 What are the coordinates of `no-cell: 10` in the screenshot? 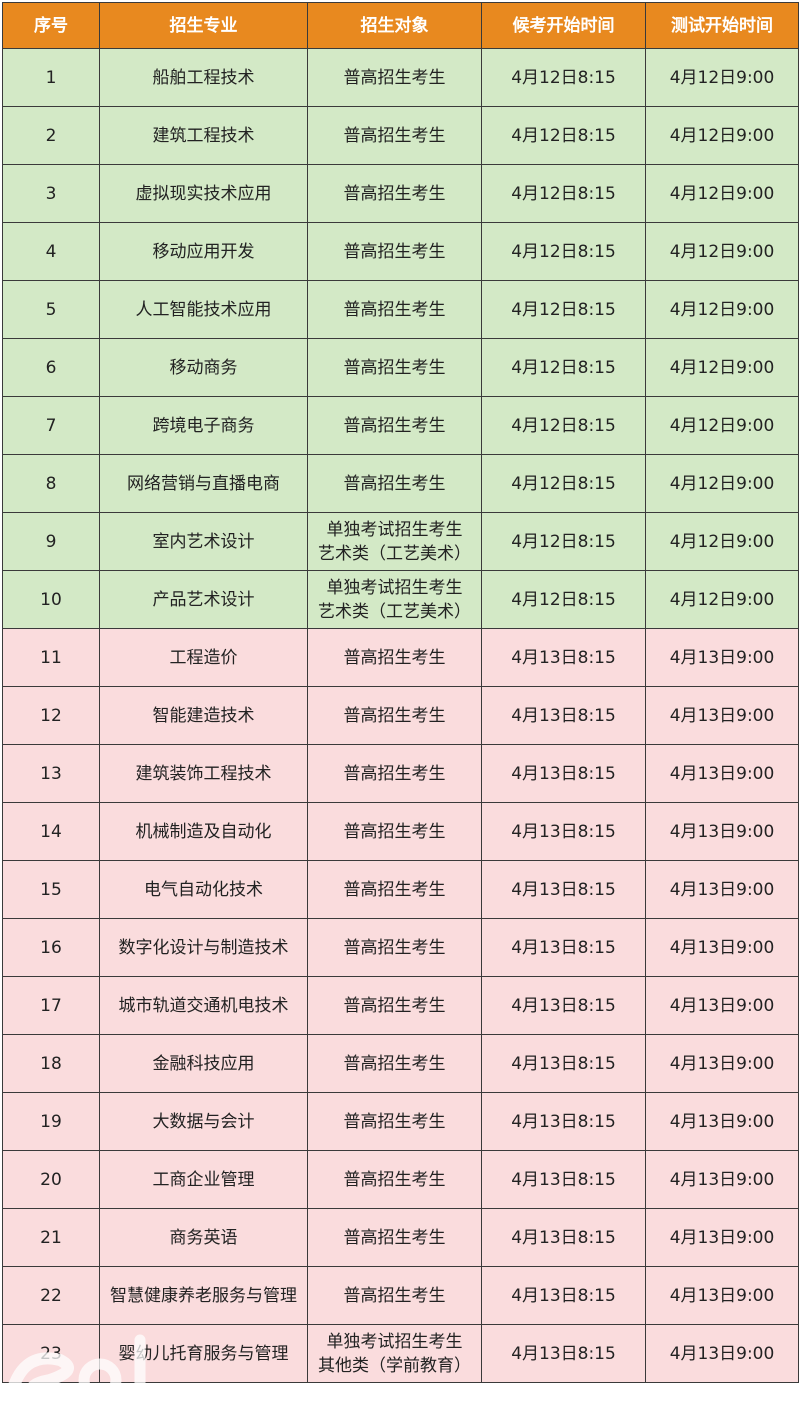 It's located at (51, 599).